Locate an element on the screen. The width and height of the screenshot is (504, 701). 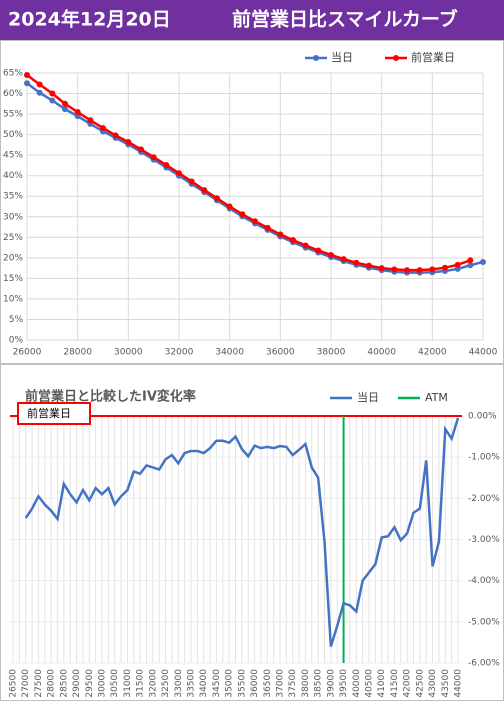
x-tick-label: 39500 is located at coordinates (344, 683).